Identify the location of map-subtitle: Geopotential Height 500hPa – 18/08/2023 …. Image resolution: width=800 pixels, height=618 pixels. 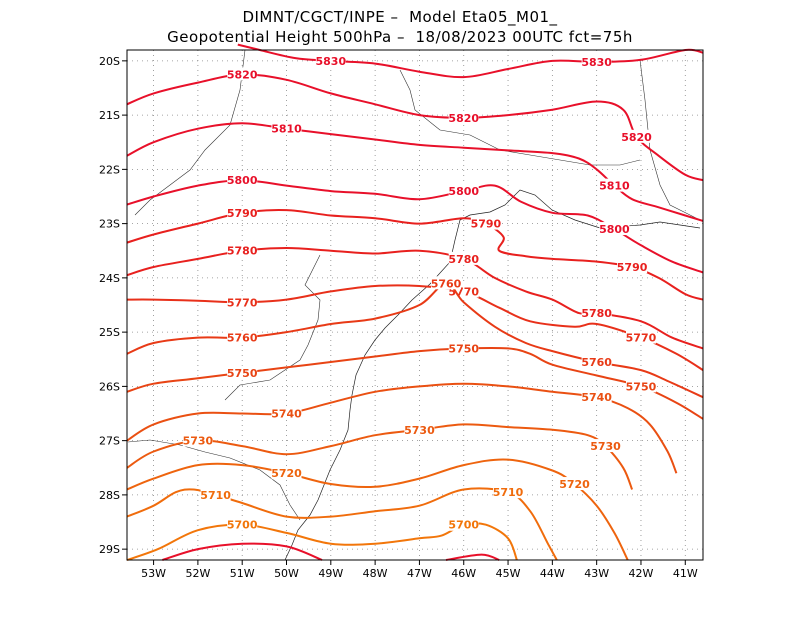
(400, 37).